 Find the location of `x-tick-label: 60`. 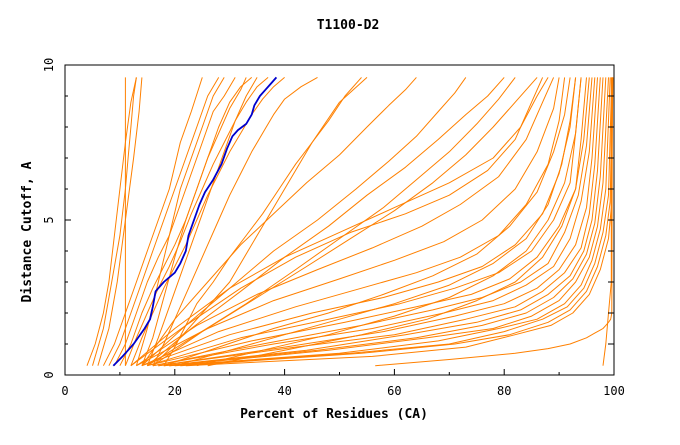

x-tick-label: 60 is located at coordinates (394, 391).